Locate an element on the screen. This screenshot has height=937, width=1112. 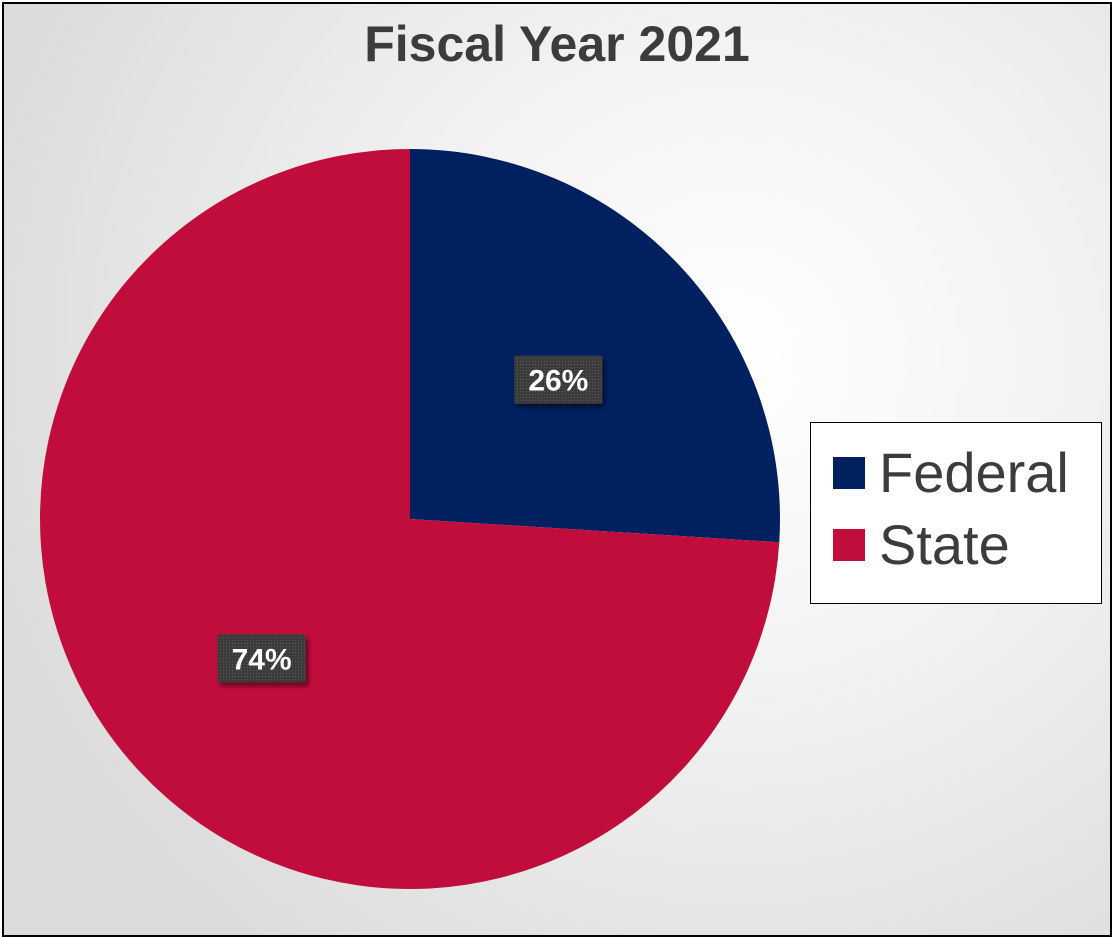
data-label-text-federal: 26% is located at coordinates (558, 381).